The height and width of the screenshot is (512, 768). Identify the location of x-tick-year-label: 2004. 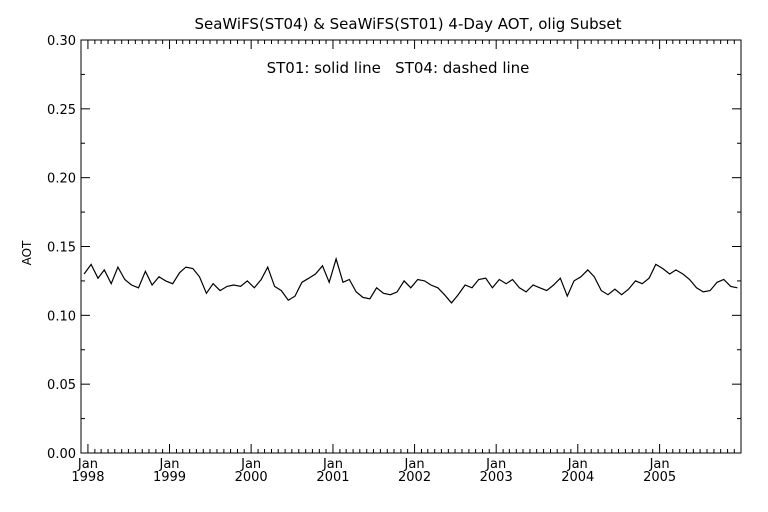
(577, 477).